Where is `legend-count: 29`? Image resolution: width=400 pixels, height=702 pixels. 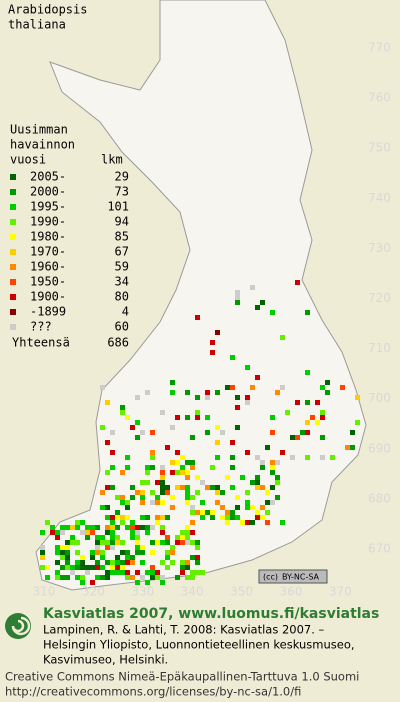 legend-count: 29 is located at coordinates (122, 177).